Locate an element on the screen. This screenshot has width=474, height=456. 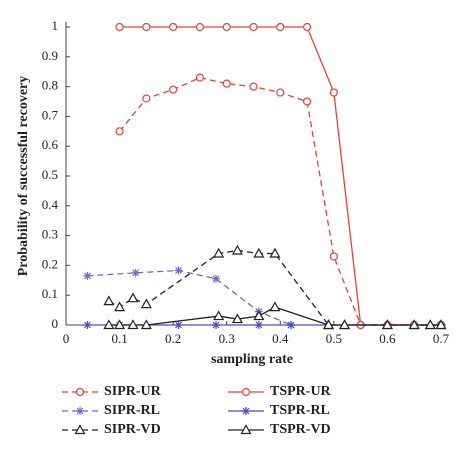
y-tick-label: 0.3 is located at coordinates (50, 234).